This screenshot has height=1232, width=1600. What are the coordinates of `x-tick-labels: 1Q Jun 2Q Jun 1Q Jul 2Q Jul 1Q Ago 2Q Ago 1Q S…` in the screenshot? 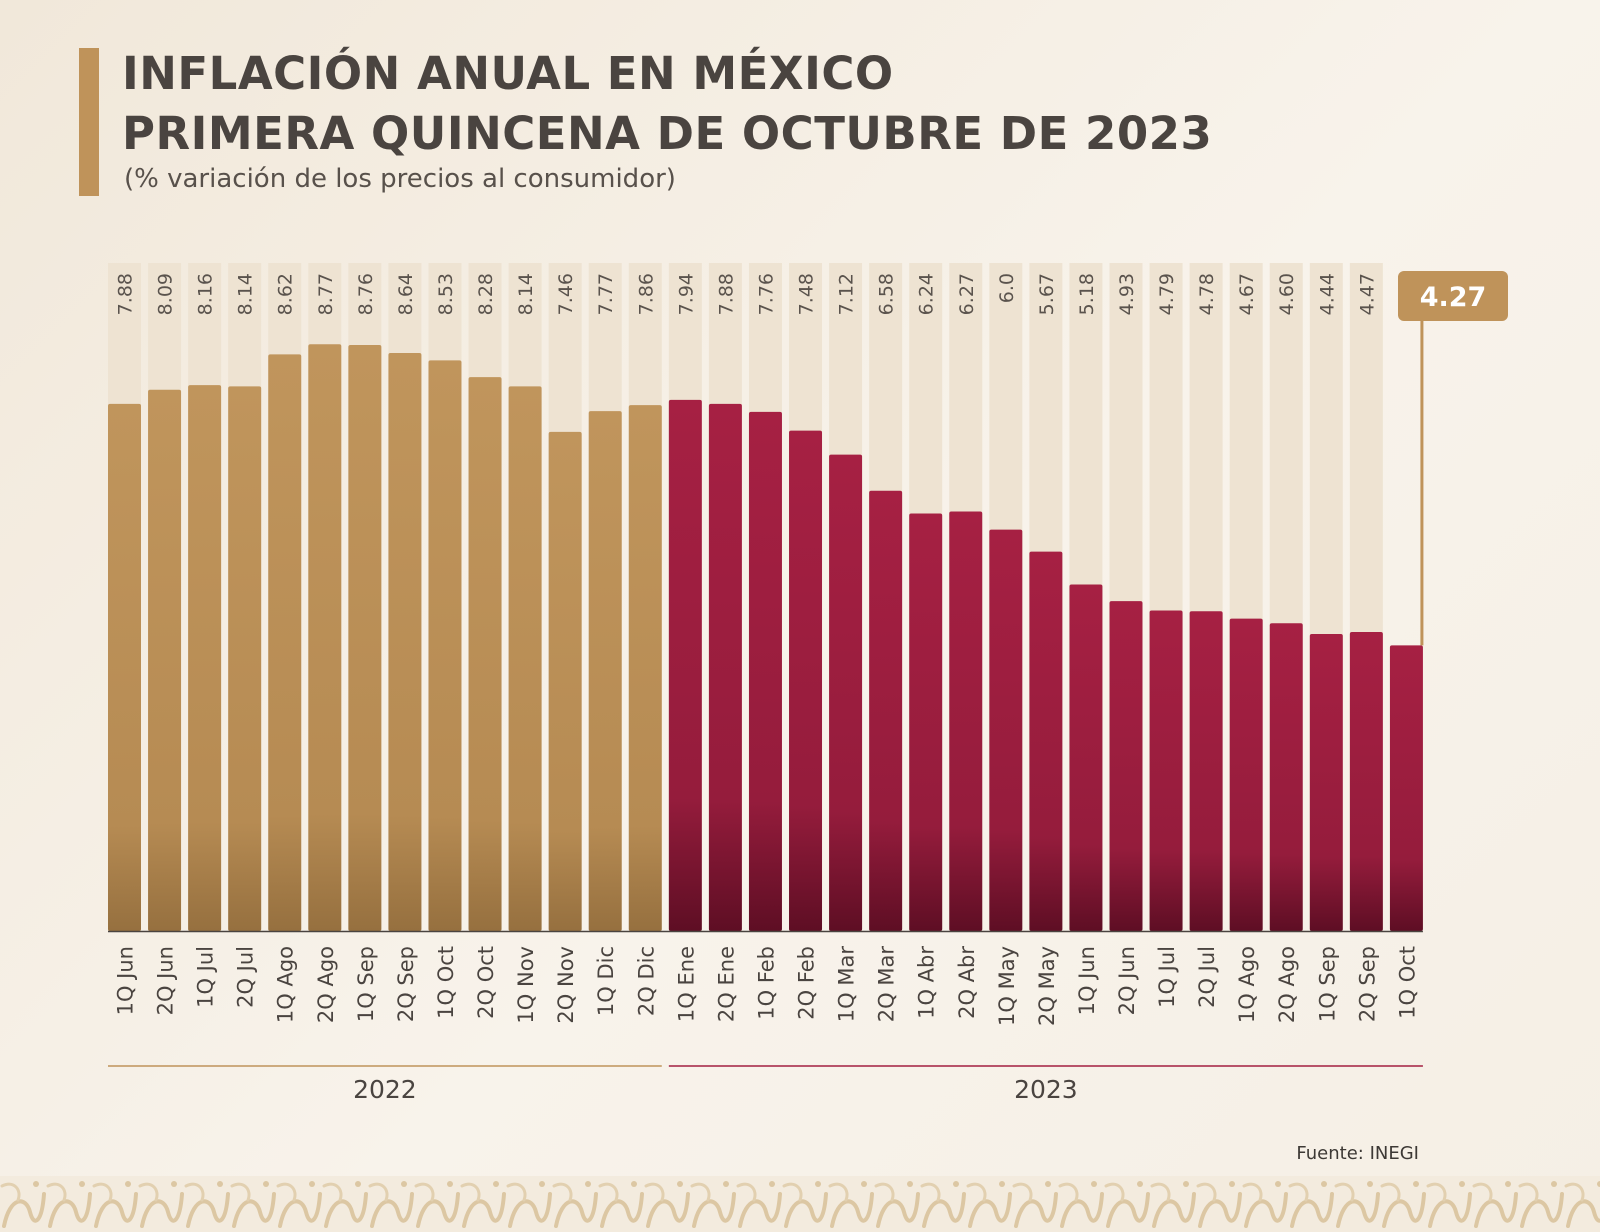 It's located at (767, 986).